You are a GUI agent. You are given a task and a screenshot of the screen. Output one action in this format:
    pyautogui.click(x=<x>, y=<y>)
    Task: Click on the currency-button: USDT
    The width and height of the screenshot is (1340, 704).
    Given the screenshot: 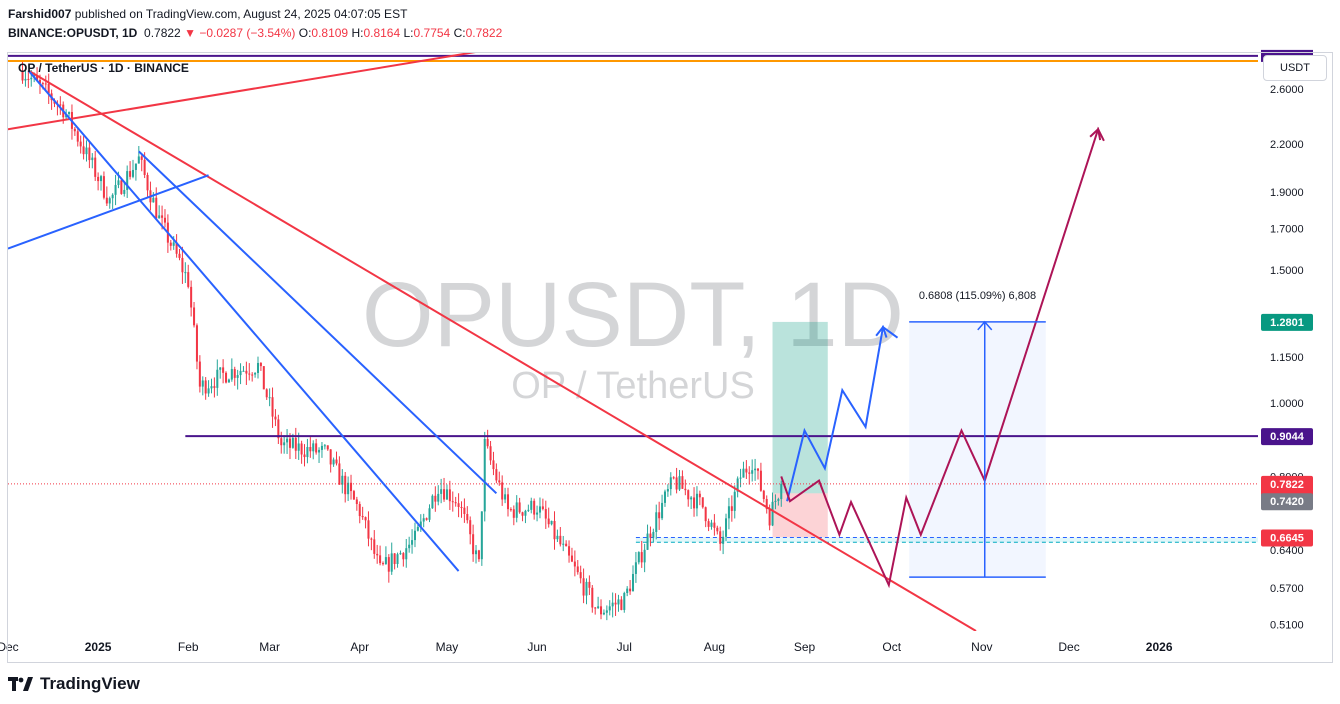 What is the action you would take?
    pyautogui.click(x=1295, y=68)
    